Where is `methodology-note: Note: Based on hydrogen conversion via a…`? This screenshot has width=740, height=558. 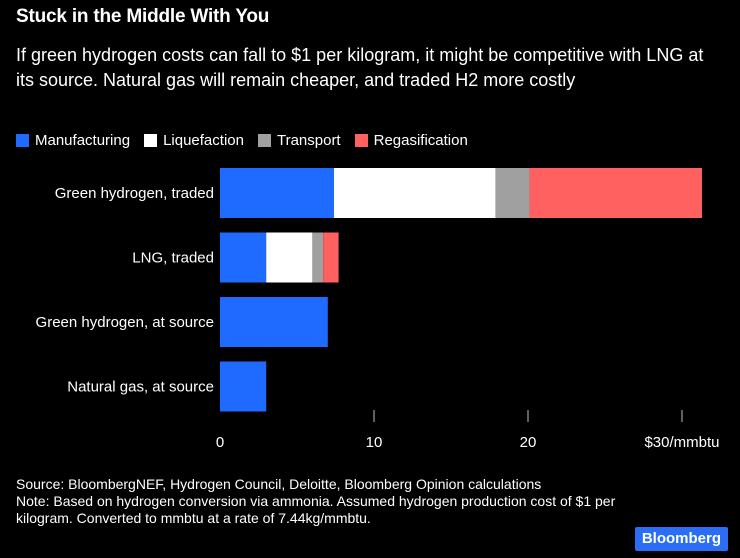 methodology-note: Note: Based on hydrogen conversion via a… is located at coordinates (316, 509).